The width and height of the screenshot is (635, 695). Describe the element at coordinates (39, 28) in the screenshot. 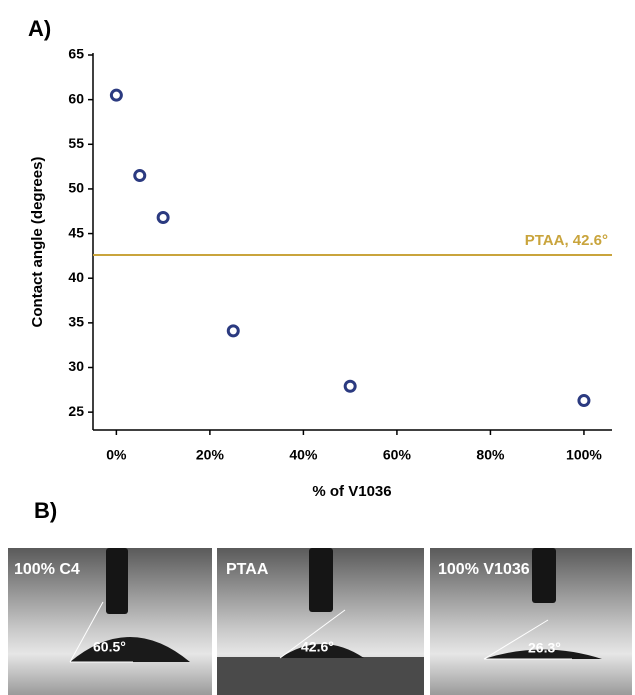

I see `panel-label: A)` at that location.